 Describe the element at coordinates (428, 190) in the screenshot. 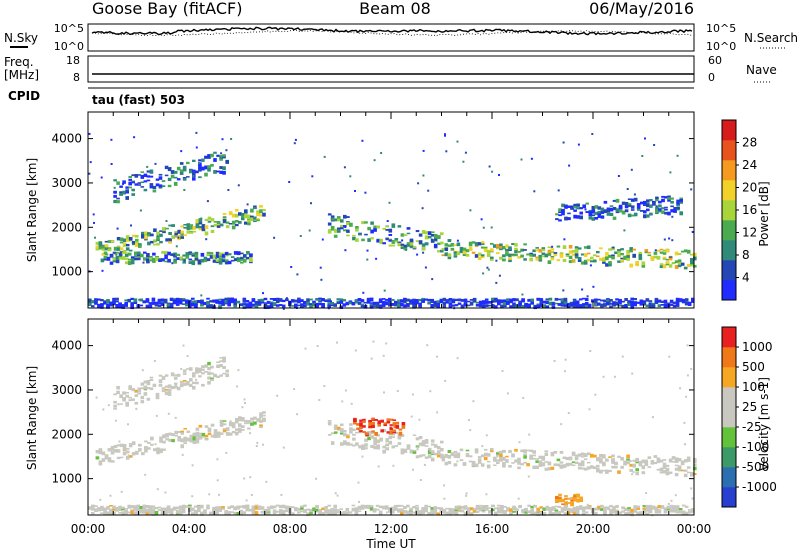

I see `data-cell-1908` at that location.